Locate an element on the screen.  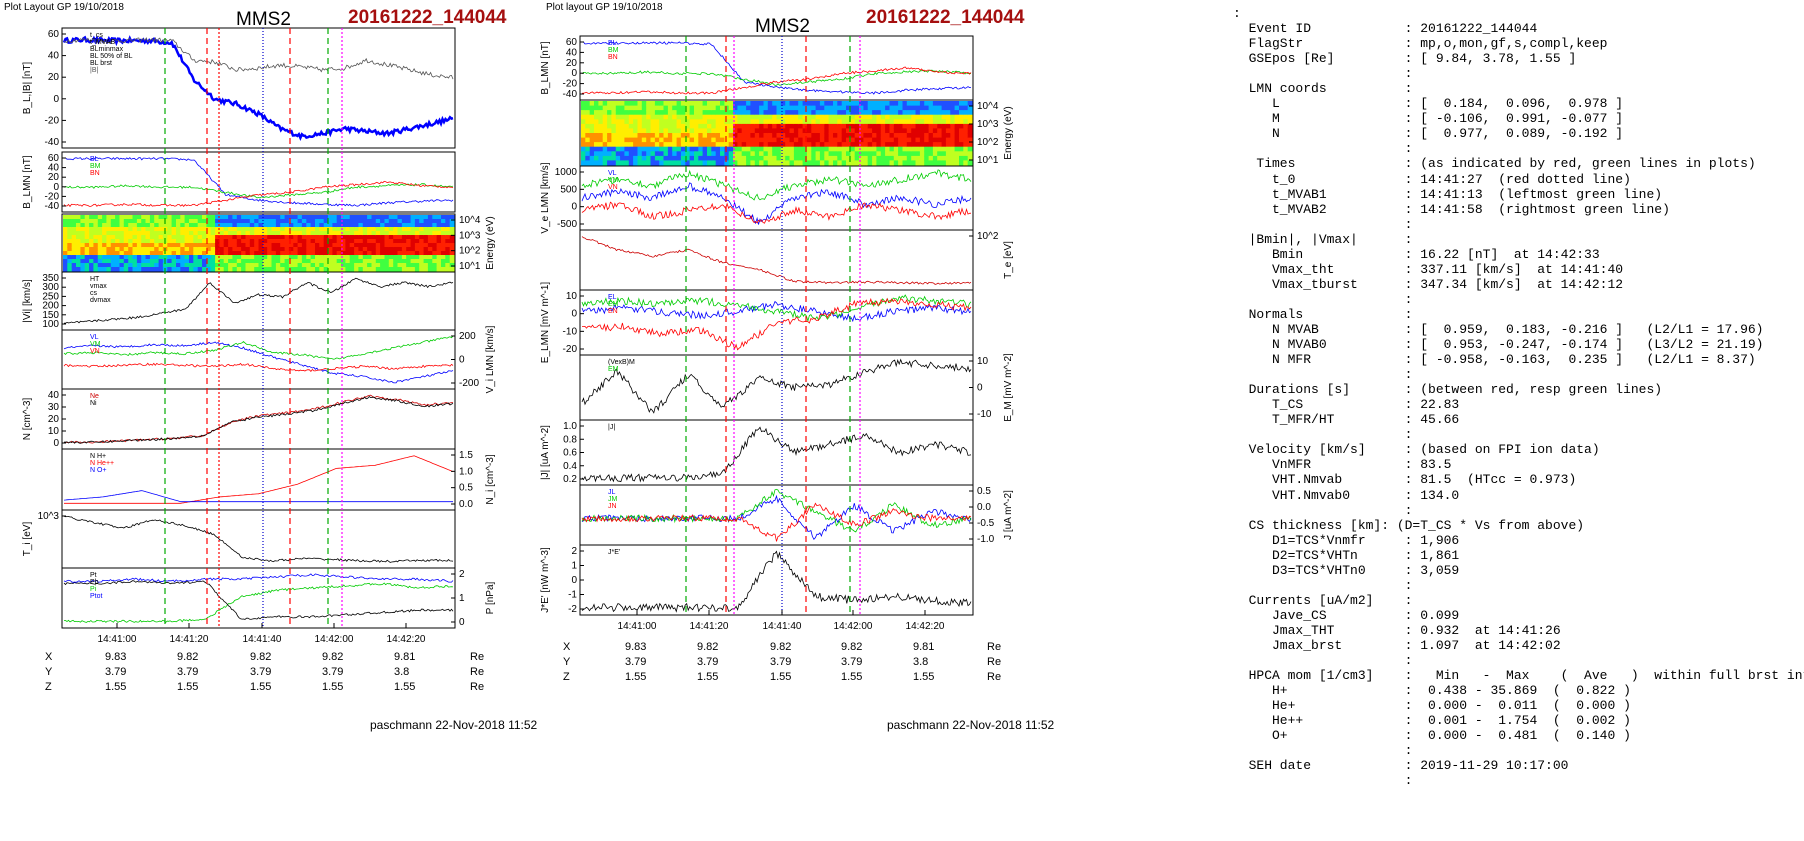
ephemeris-value: 1.55 is located at coordinates (852, 677).